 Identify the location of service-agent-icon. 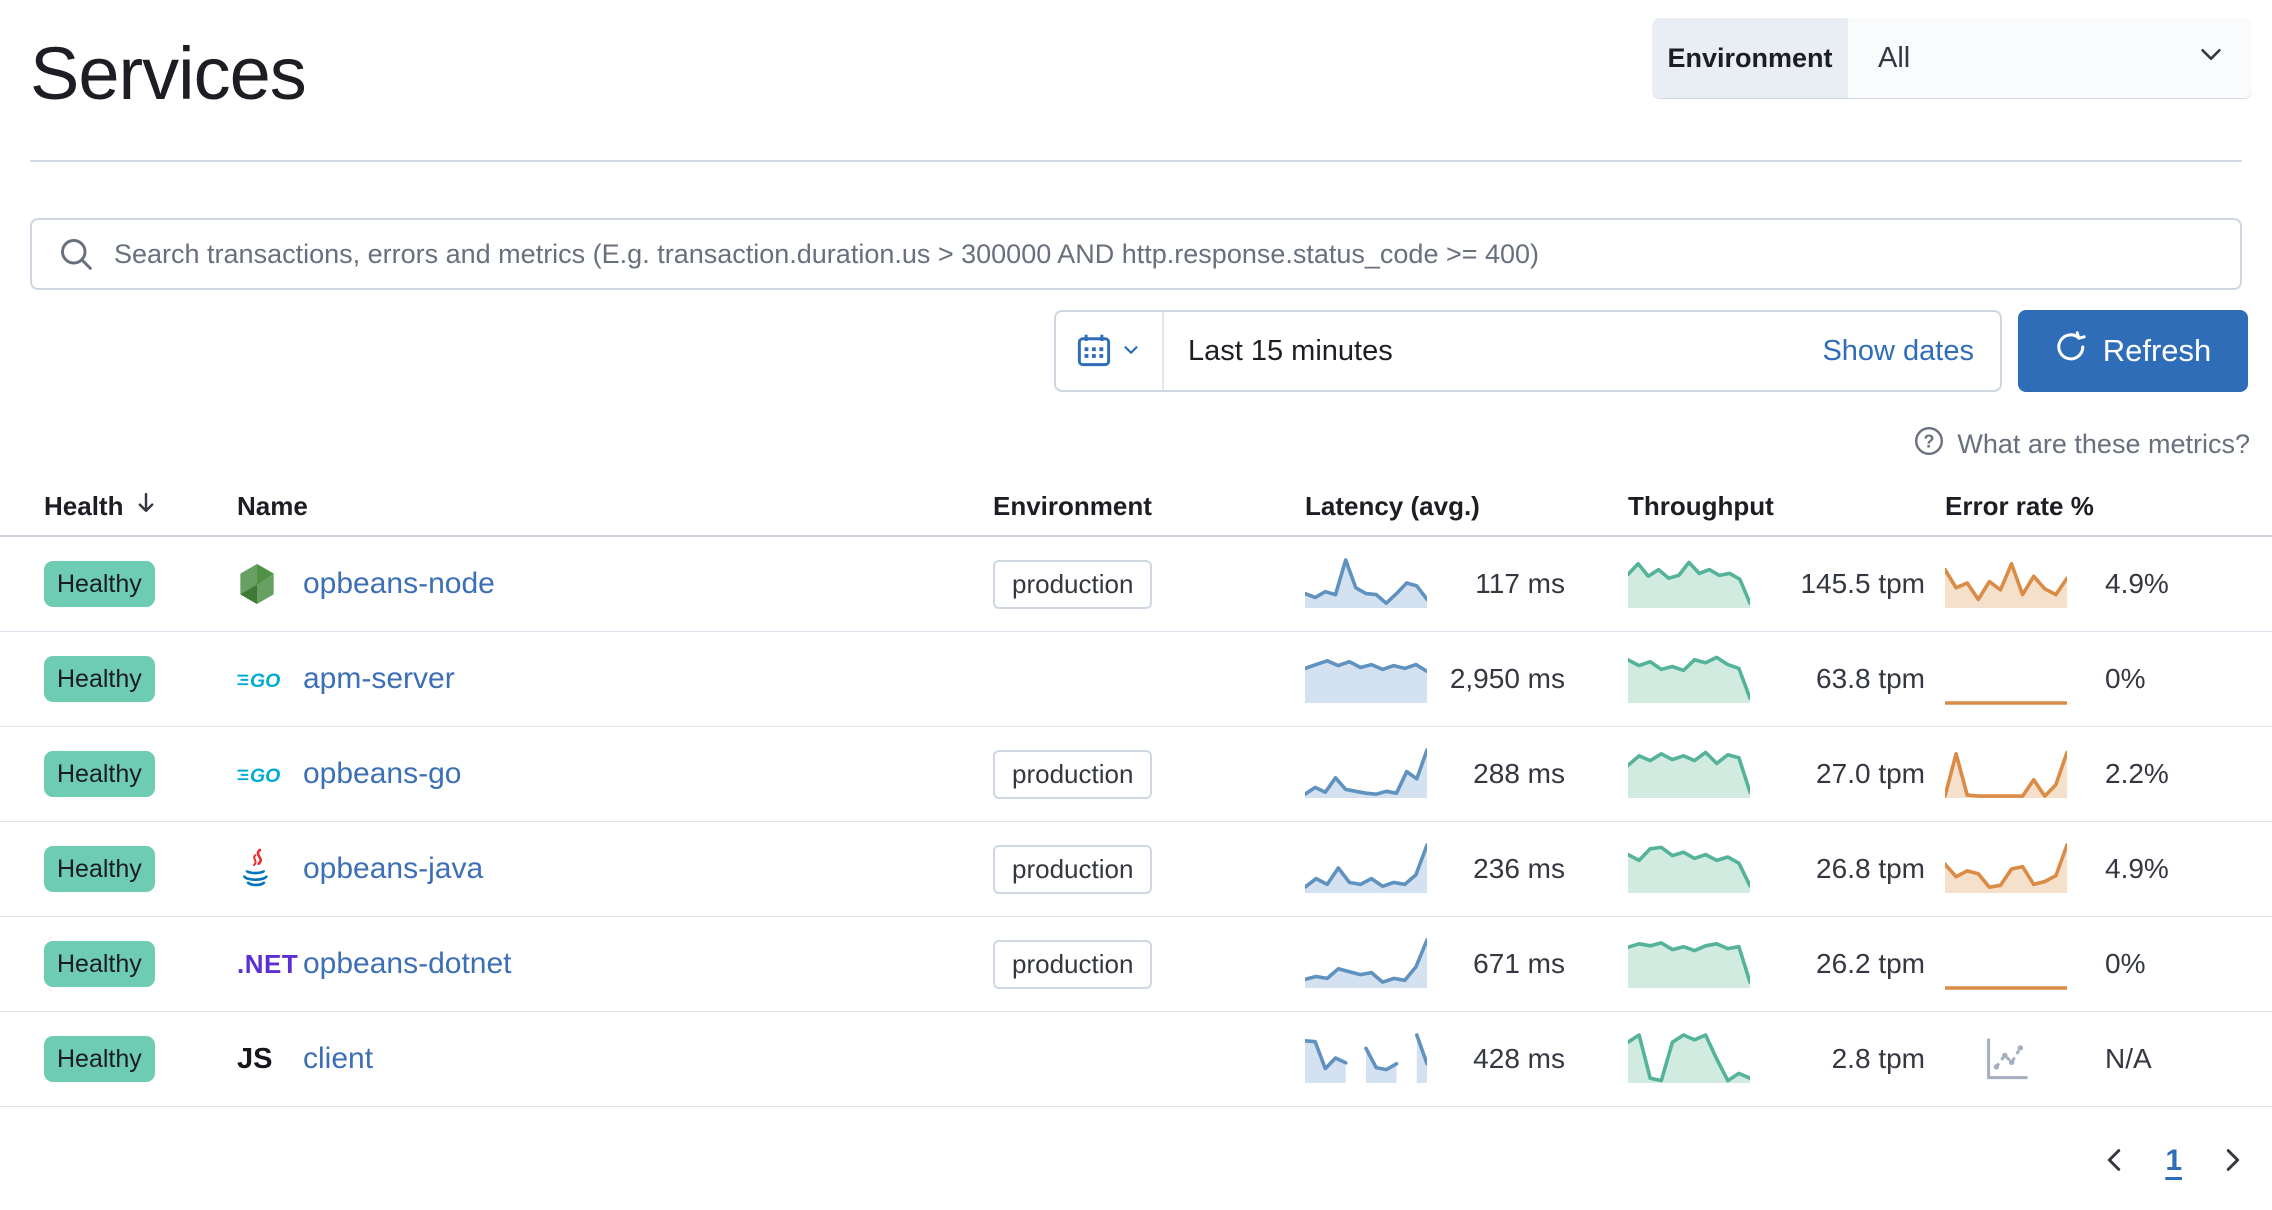
(266, 869).